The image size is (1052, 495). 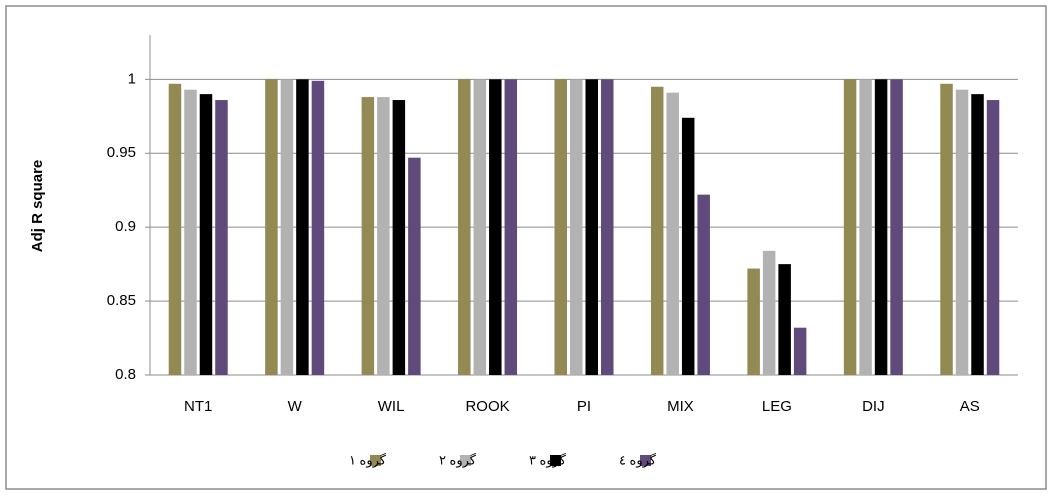 I want to click on y-tick-label: 0.85, so click(x=121, y=300).